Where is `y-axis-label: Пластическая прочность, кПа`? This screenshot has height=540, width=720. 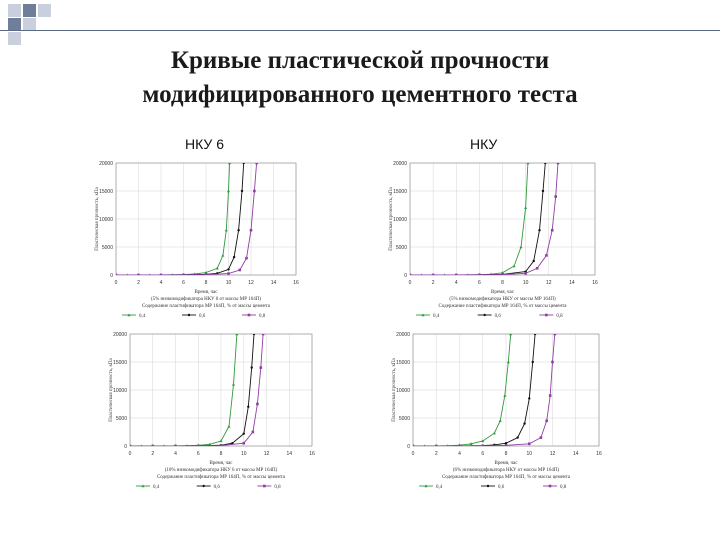 y-axis-label: Пластическая прочность, кПа is located at coordinates (111, 390).